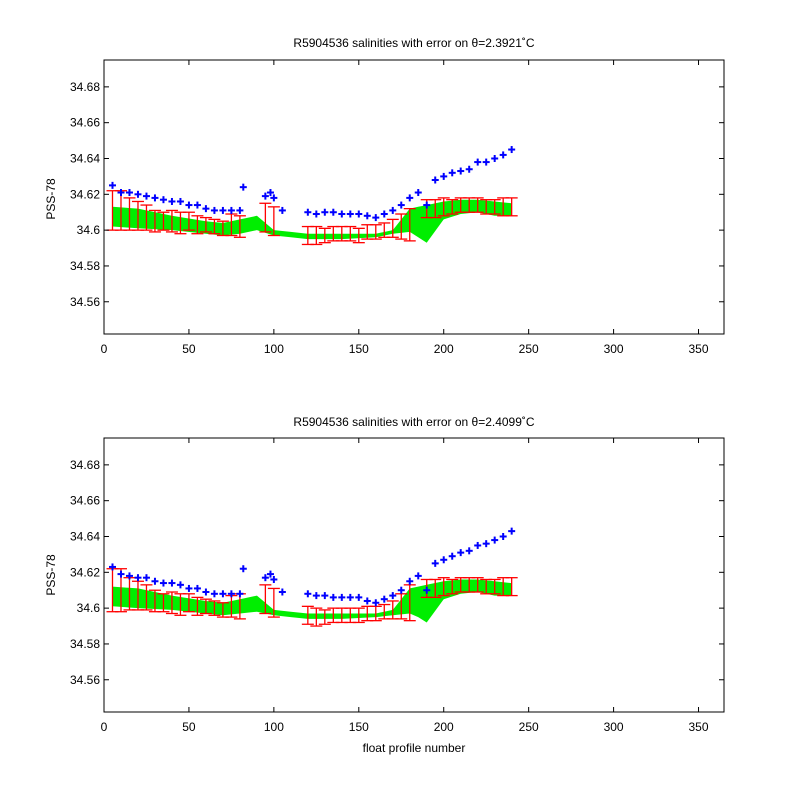 This screenshot has height=800, width=800. I want to click on y-tick-label: 34.6, so click(89, 608).